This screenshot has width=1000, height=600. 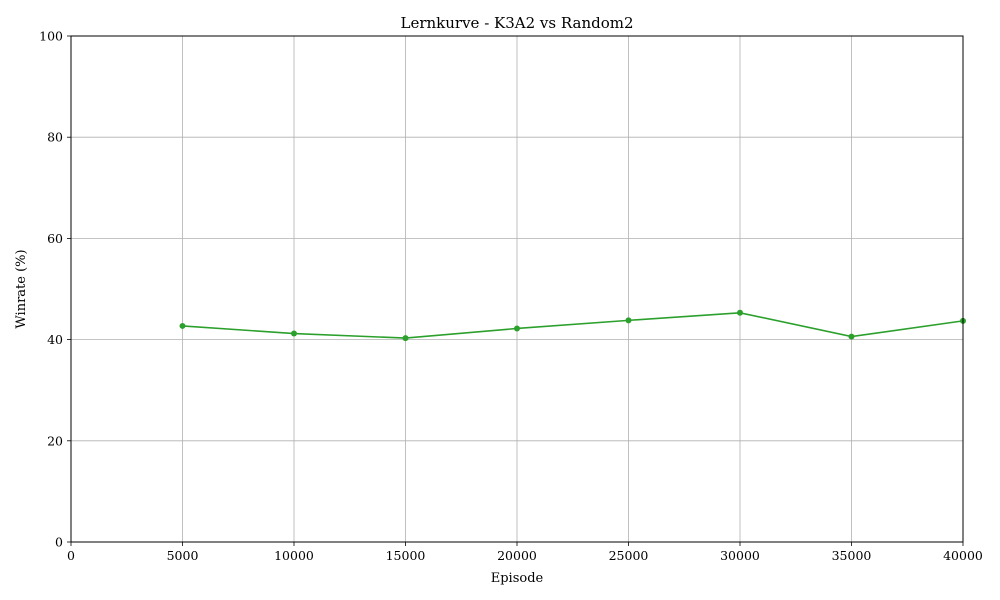 What do you see at coordinates (294, 555) in the screenshot?
I see `x-tick-label: 10000` at bounding box center [294, 555].